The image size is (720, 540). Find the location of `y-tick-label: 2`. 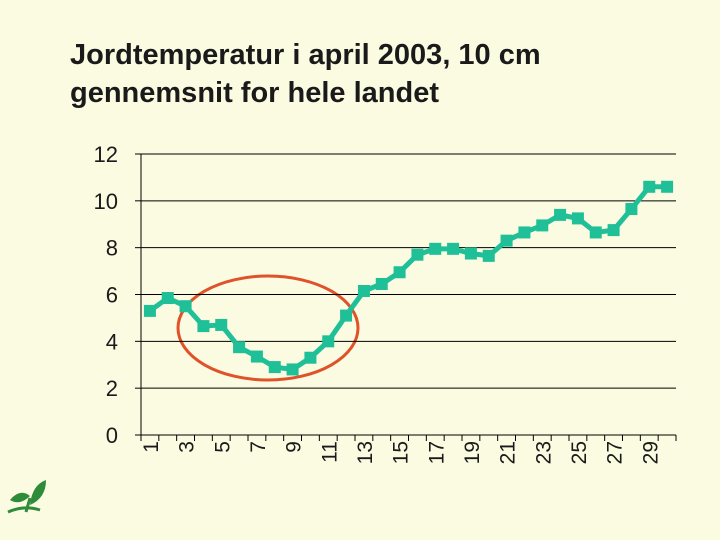

y-tick-label: 2 is located at coordinates (112, 388).